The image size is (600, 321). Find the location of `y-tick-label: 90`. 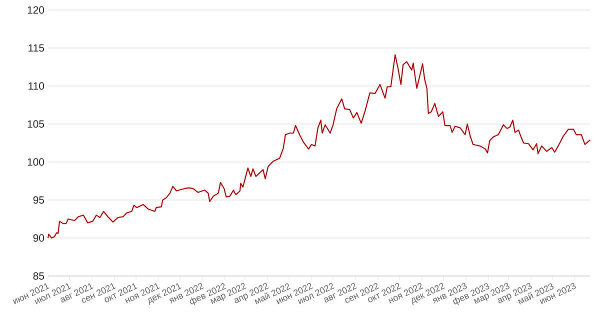

y-tick-label: 90 is located at coordinates (38, 238).